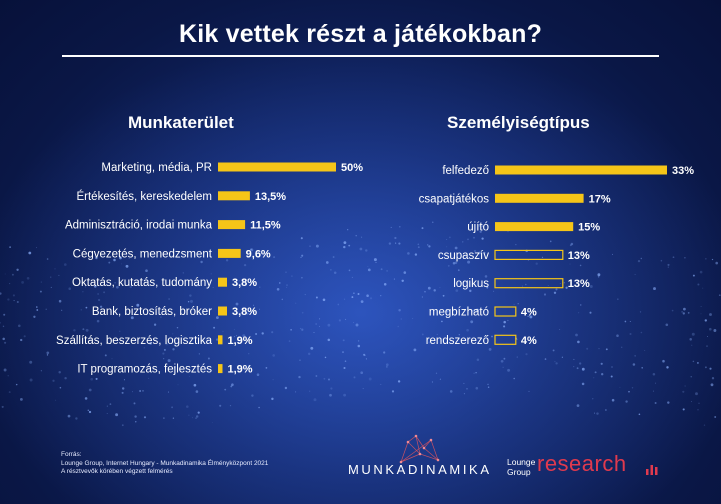 This screenshot has height=504, width=721. What do you see at coordinates (265, 226) in the screenshot?
I see `munkaterulet-value-label: 11,5%` at bounding box center [265, 226].